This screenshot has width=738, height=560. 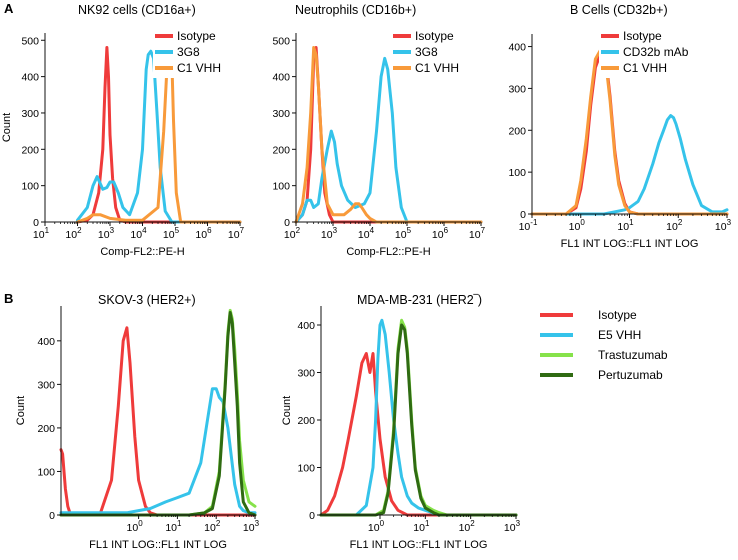 I want to click on legend-label: 3G8, so click(x=426, y=52).